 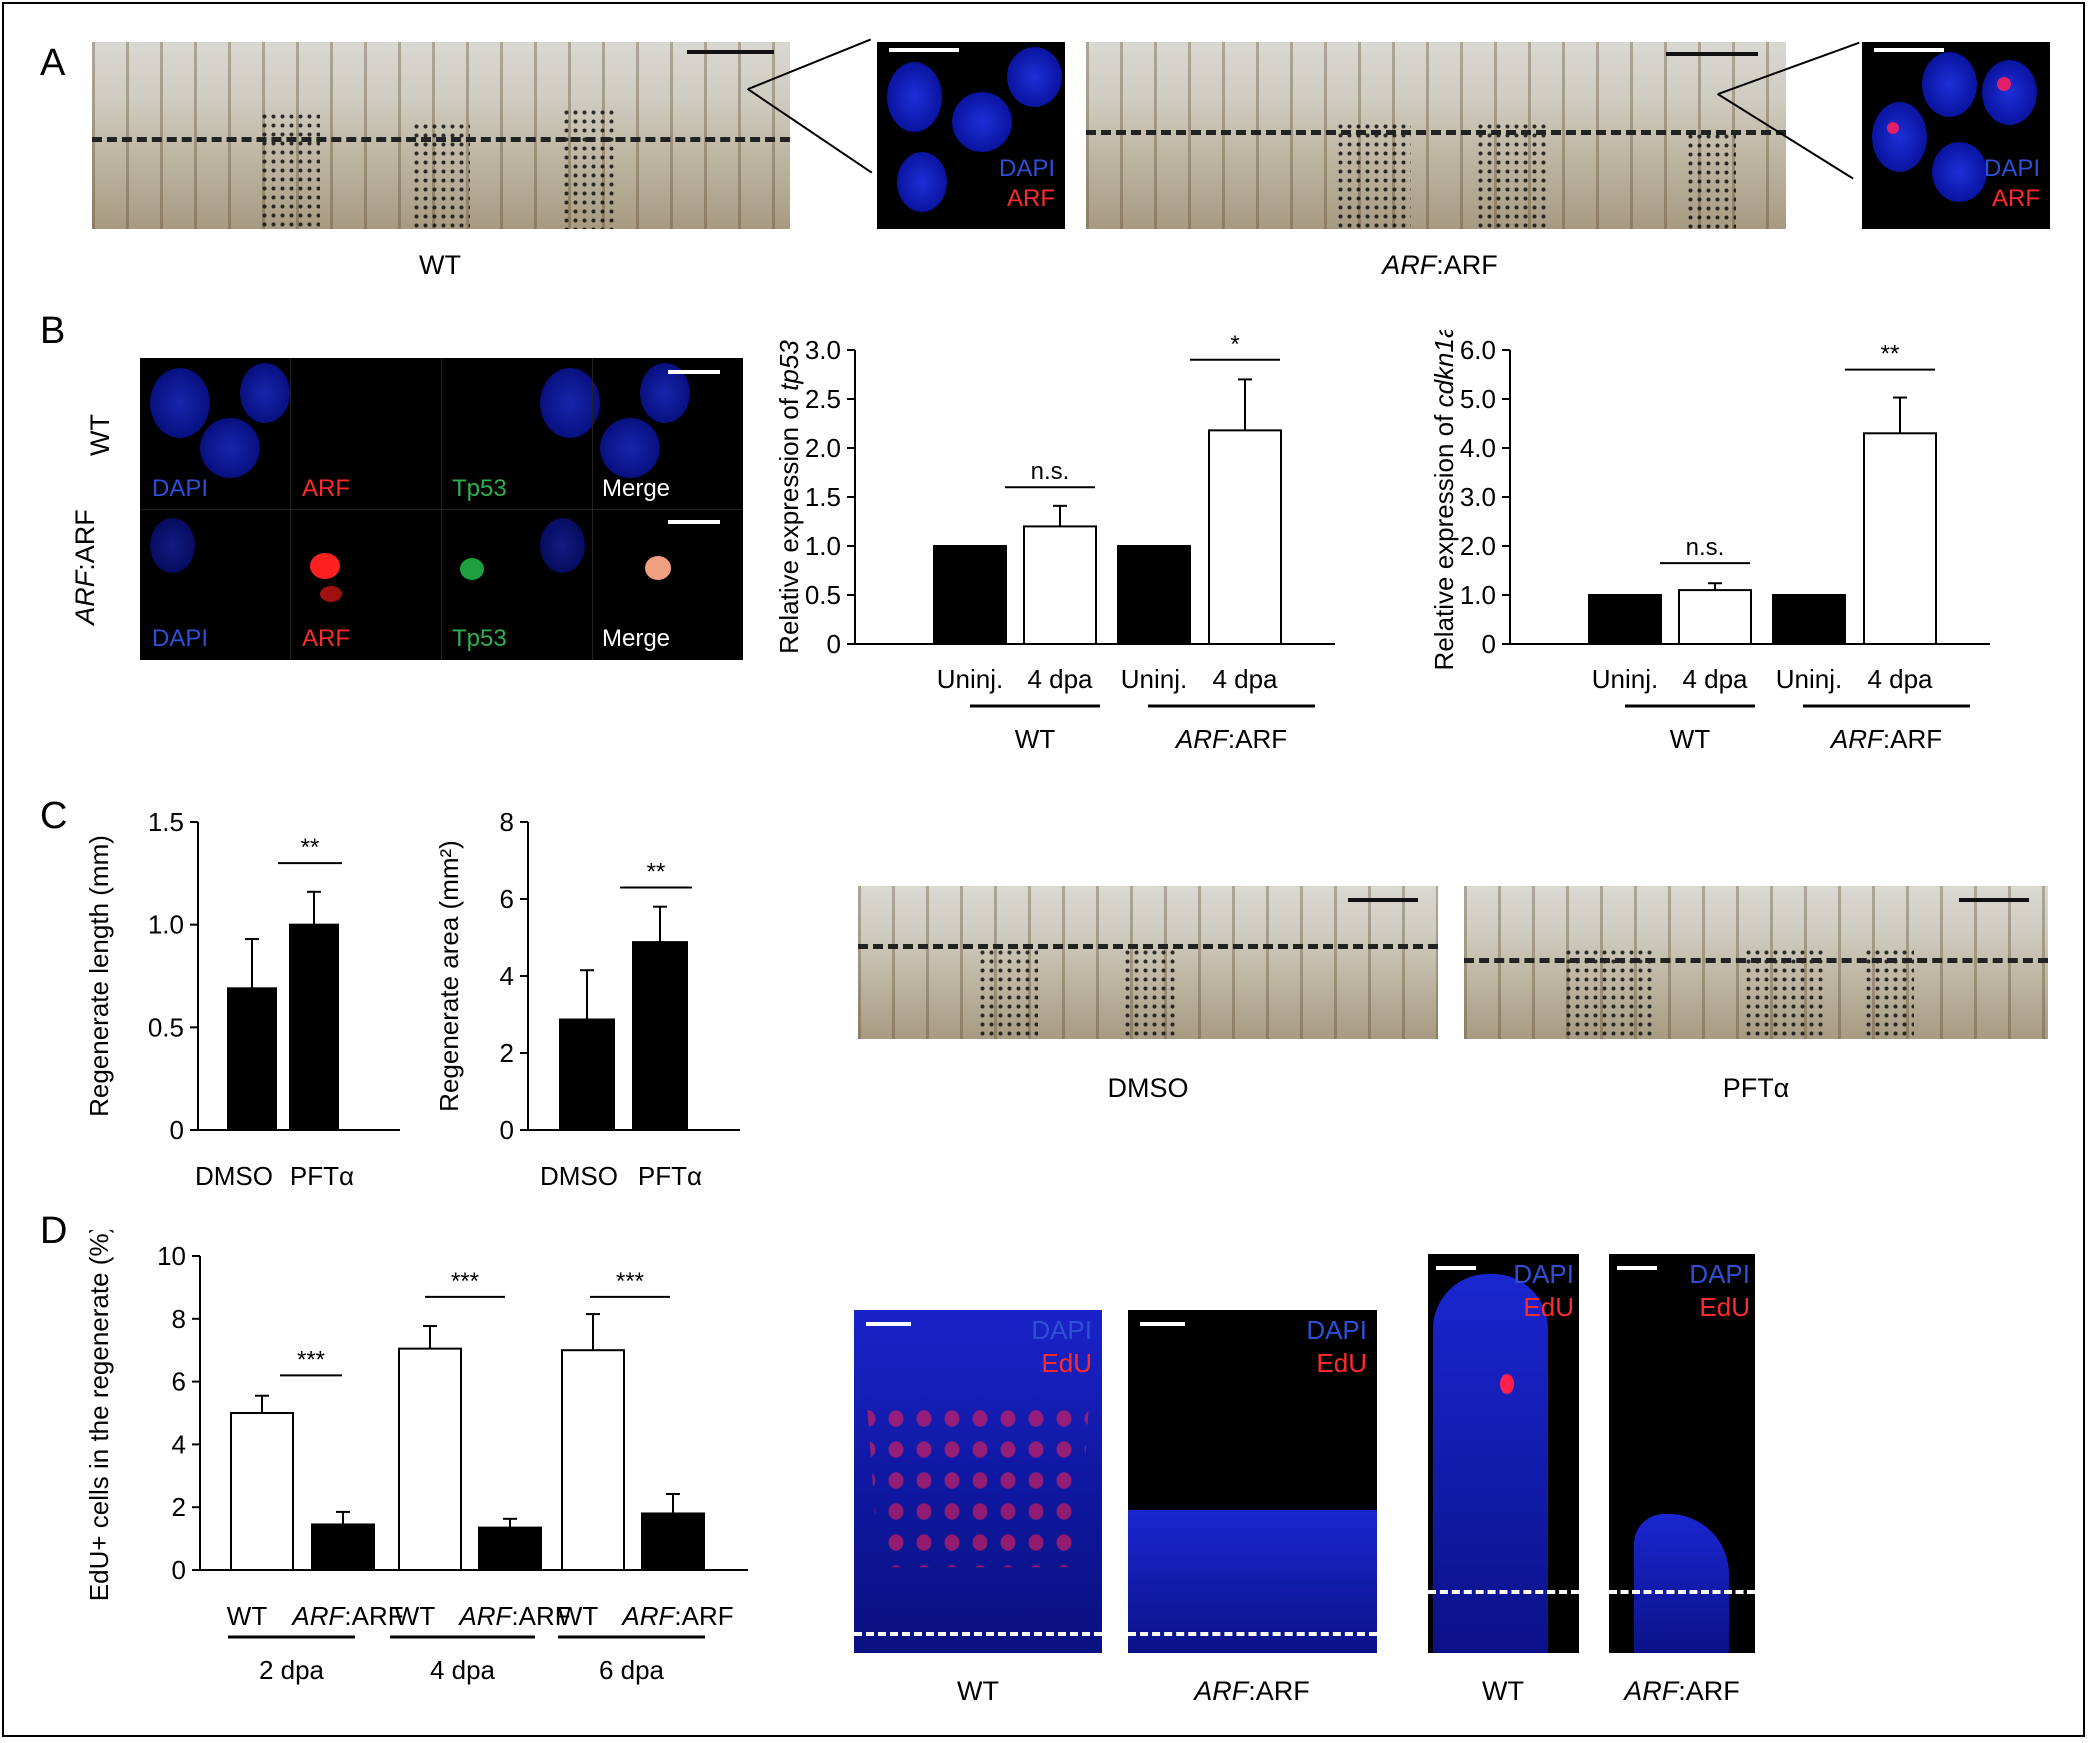 I want to click on y-tick-label: 2.5, so click(x=823, y=399).